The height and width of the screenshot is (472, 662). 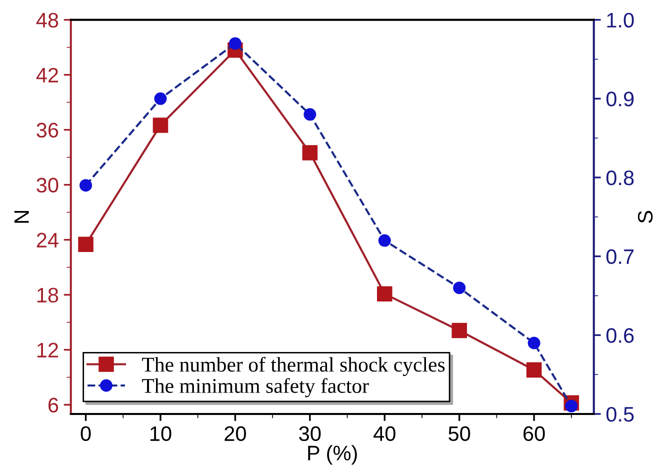 I want to click on x-tick-label: 20, so click(x=235, y=434).